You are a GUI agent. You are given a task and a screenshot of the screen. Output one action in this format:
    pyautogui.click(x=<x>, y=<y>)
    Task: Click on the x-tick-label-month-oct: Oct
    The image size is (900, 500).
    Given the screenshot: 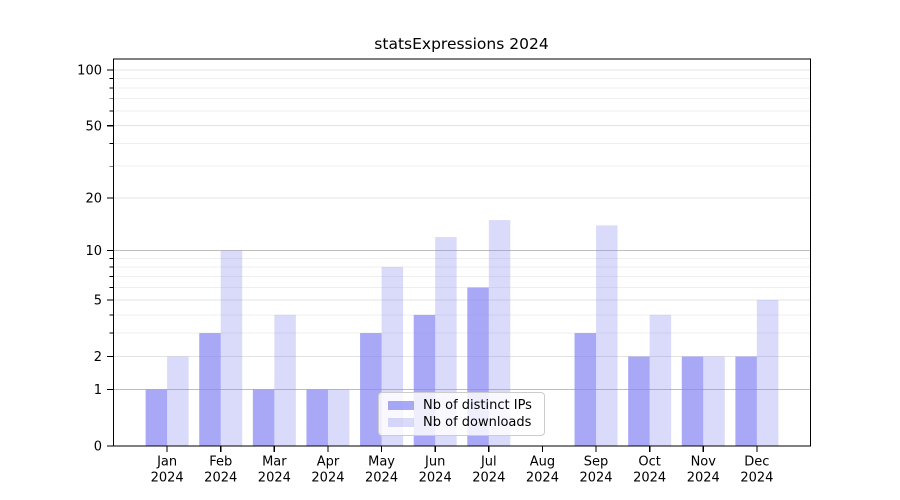 What is the action you would take?
    pyautogui.click(x=649, y=462)
    